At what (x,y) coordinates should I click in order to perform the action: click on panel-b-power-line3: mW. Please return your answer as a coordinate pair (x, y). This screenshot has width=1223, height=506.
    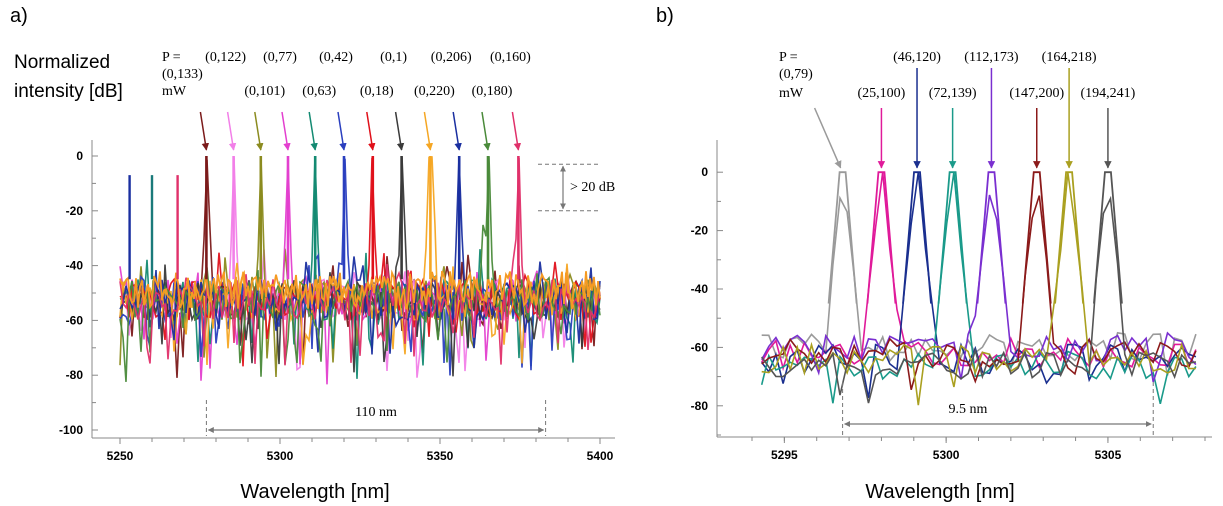
    Looking at the image, I should click on (791, 93).